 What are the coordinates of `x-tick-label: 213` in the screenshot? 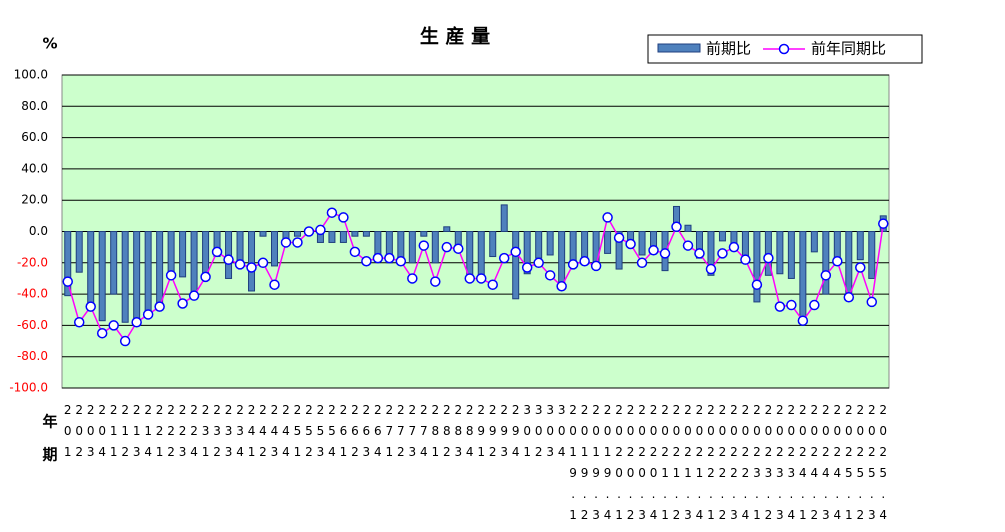 It's located at (137, 434).